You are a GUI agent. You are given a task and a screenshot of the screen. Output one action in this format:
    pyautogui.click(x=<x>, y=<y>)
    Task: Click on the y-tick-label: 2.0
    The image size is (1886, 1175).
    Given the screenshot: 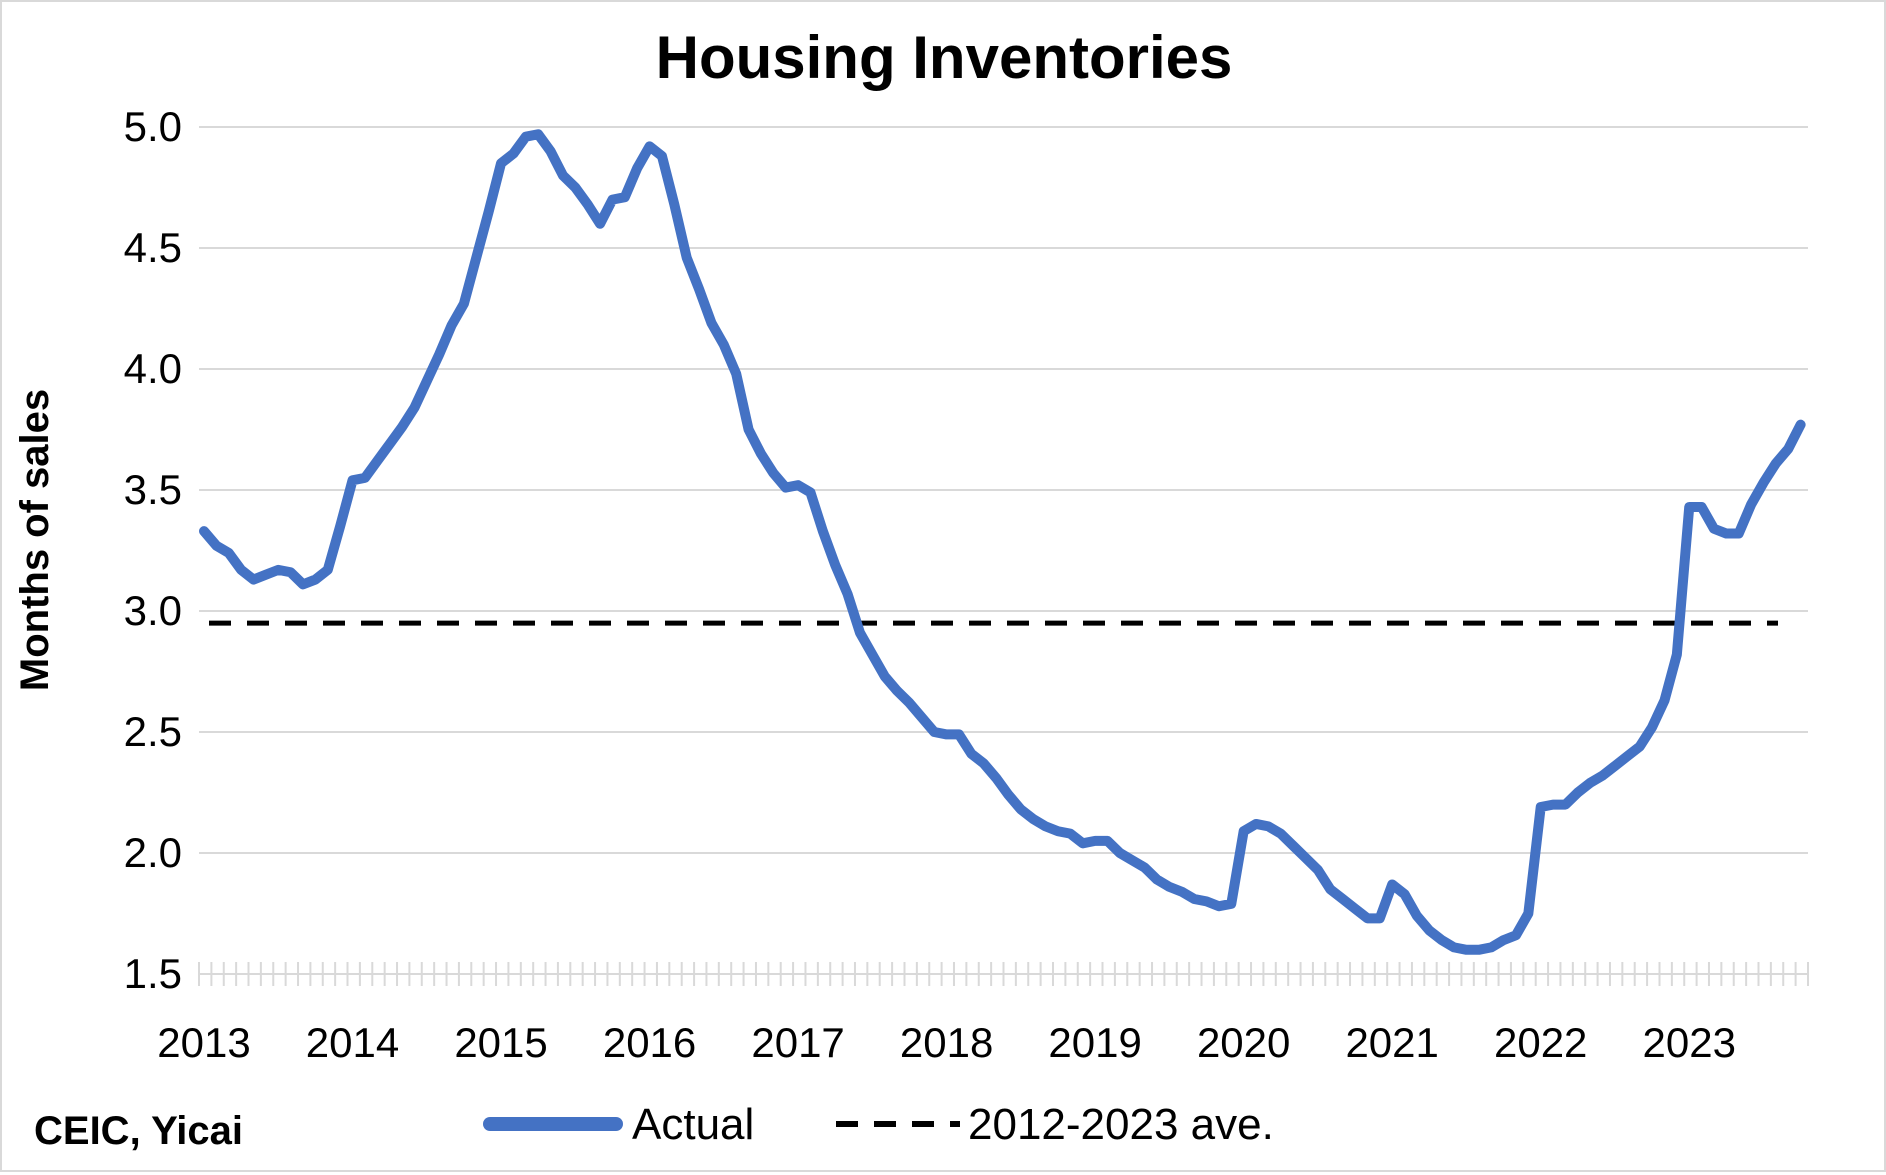 What is the action you would take?
    pyautogui.click(x=153, y=852)
    